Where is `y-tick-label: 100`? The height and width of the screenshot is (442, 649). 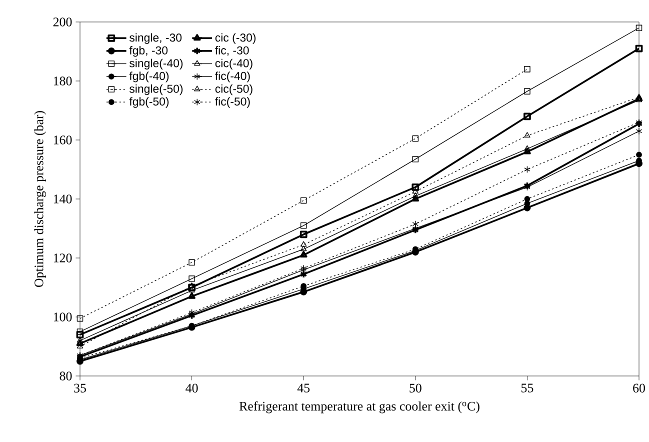 y-tick-label: 100 is located at coordinates (63, 317).